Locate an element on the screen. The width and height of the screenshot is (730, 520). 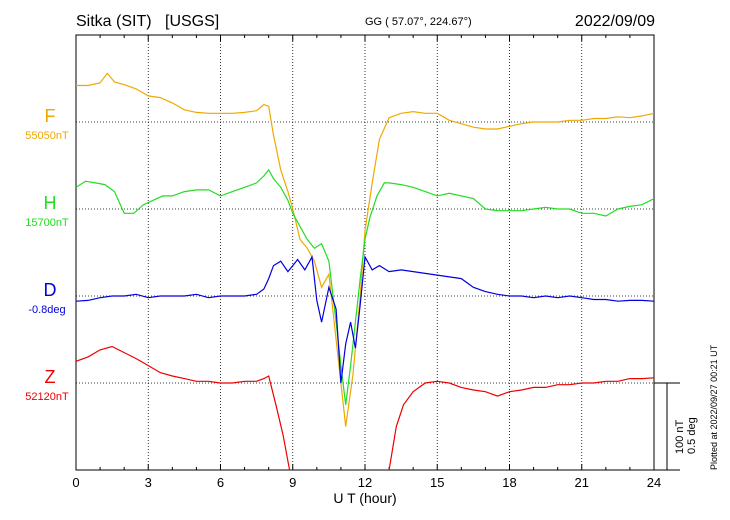
scale-bar-nt: 100 nT is located at coordinates (680, 436).